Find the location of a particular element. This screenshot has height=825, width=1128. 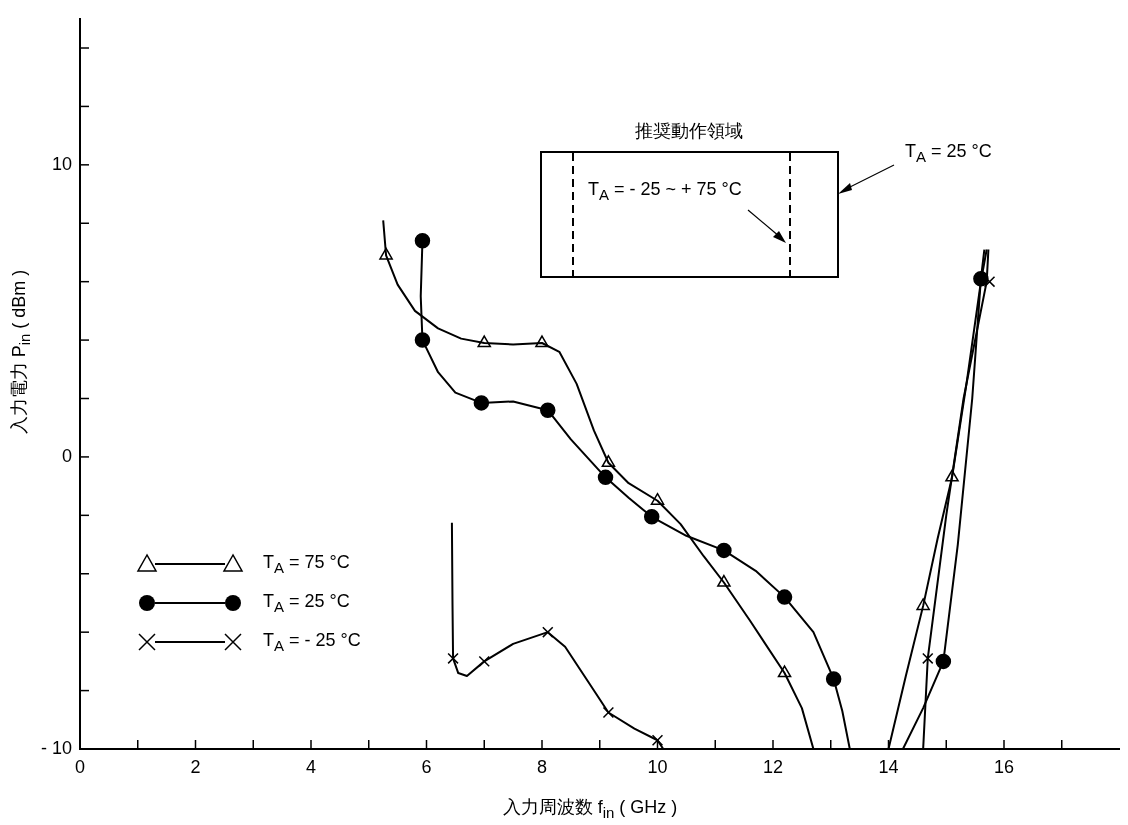

y-tick-label: - 10 is located at coordinates (56, 747).